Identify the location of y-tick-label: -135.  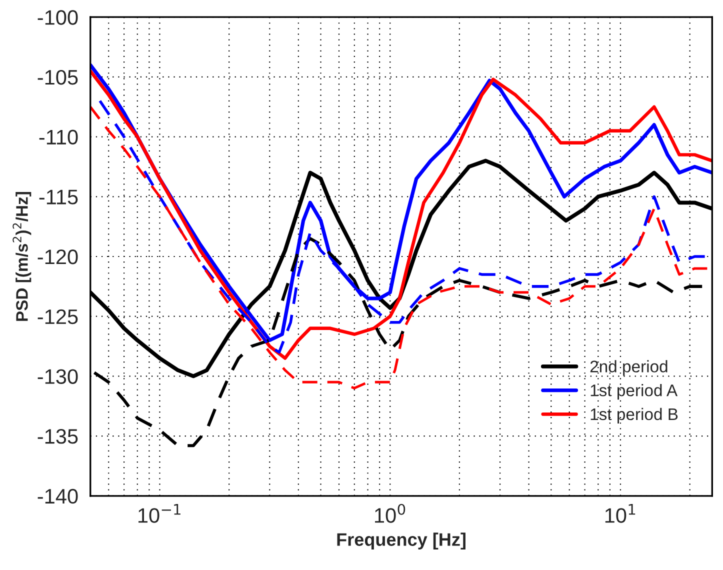
(58, 436).